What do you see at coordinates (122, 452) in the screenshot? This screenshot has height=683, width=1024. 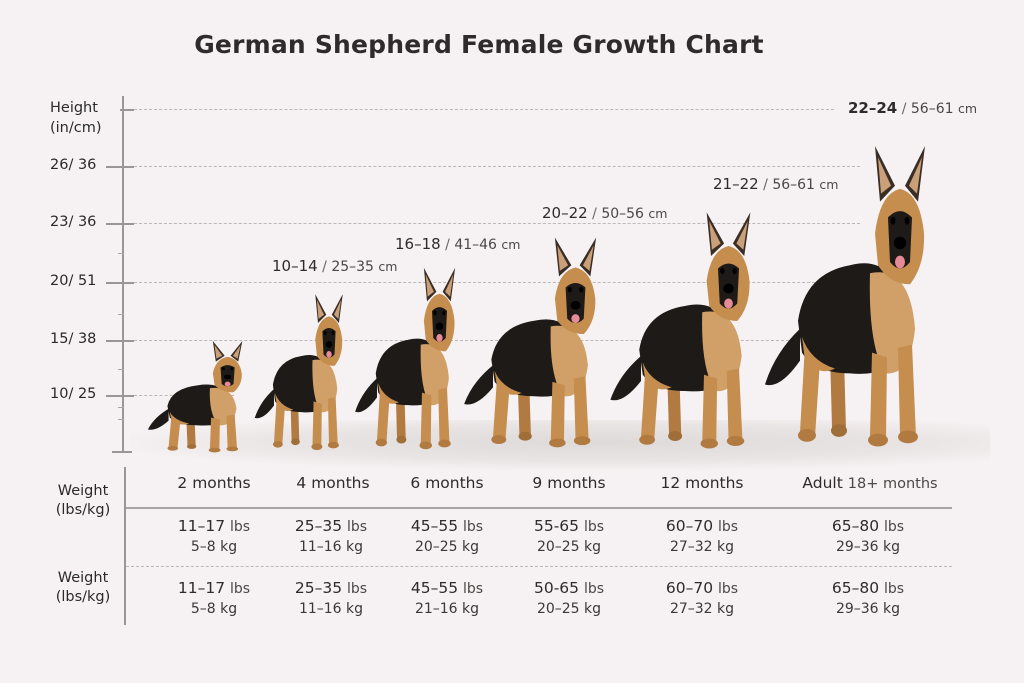 I see `y-axis-baseline` at bounding box center [122, 452].